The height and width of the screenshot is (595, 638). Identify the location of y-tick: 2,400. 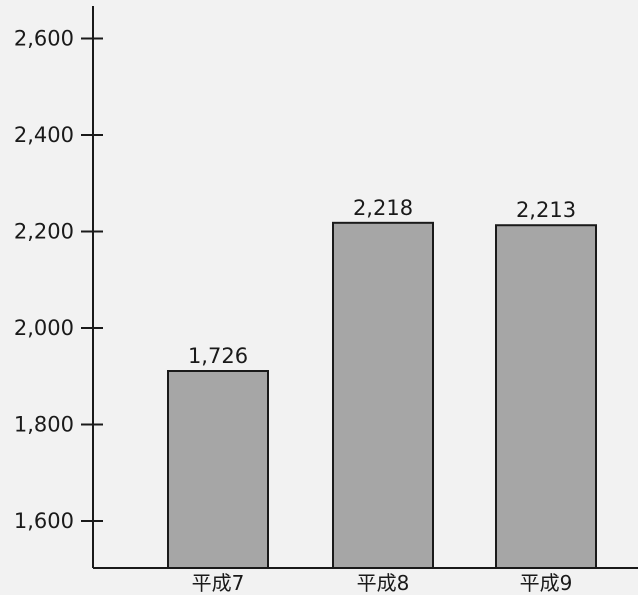
(58, 135).